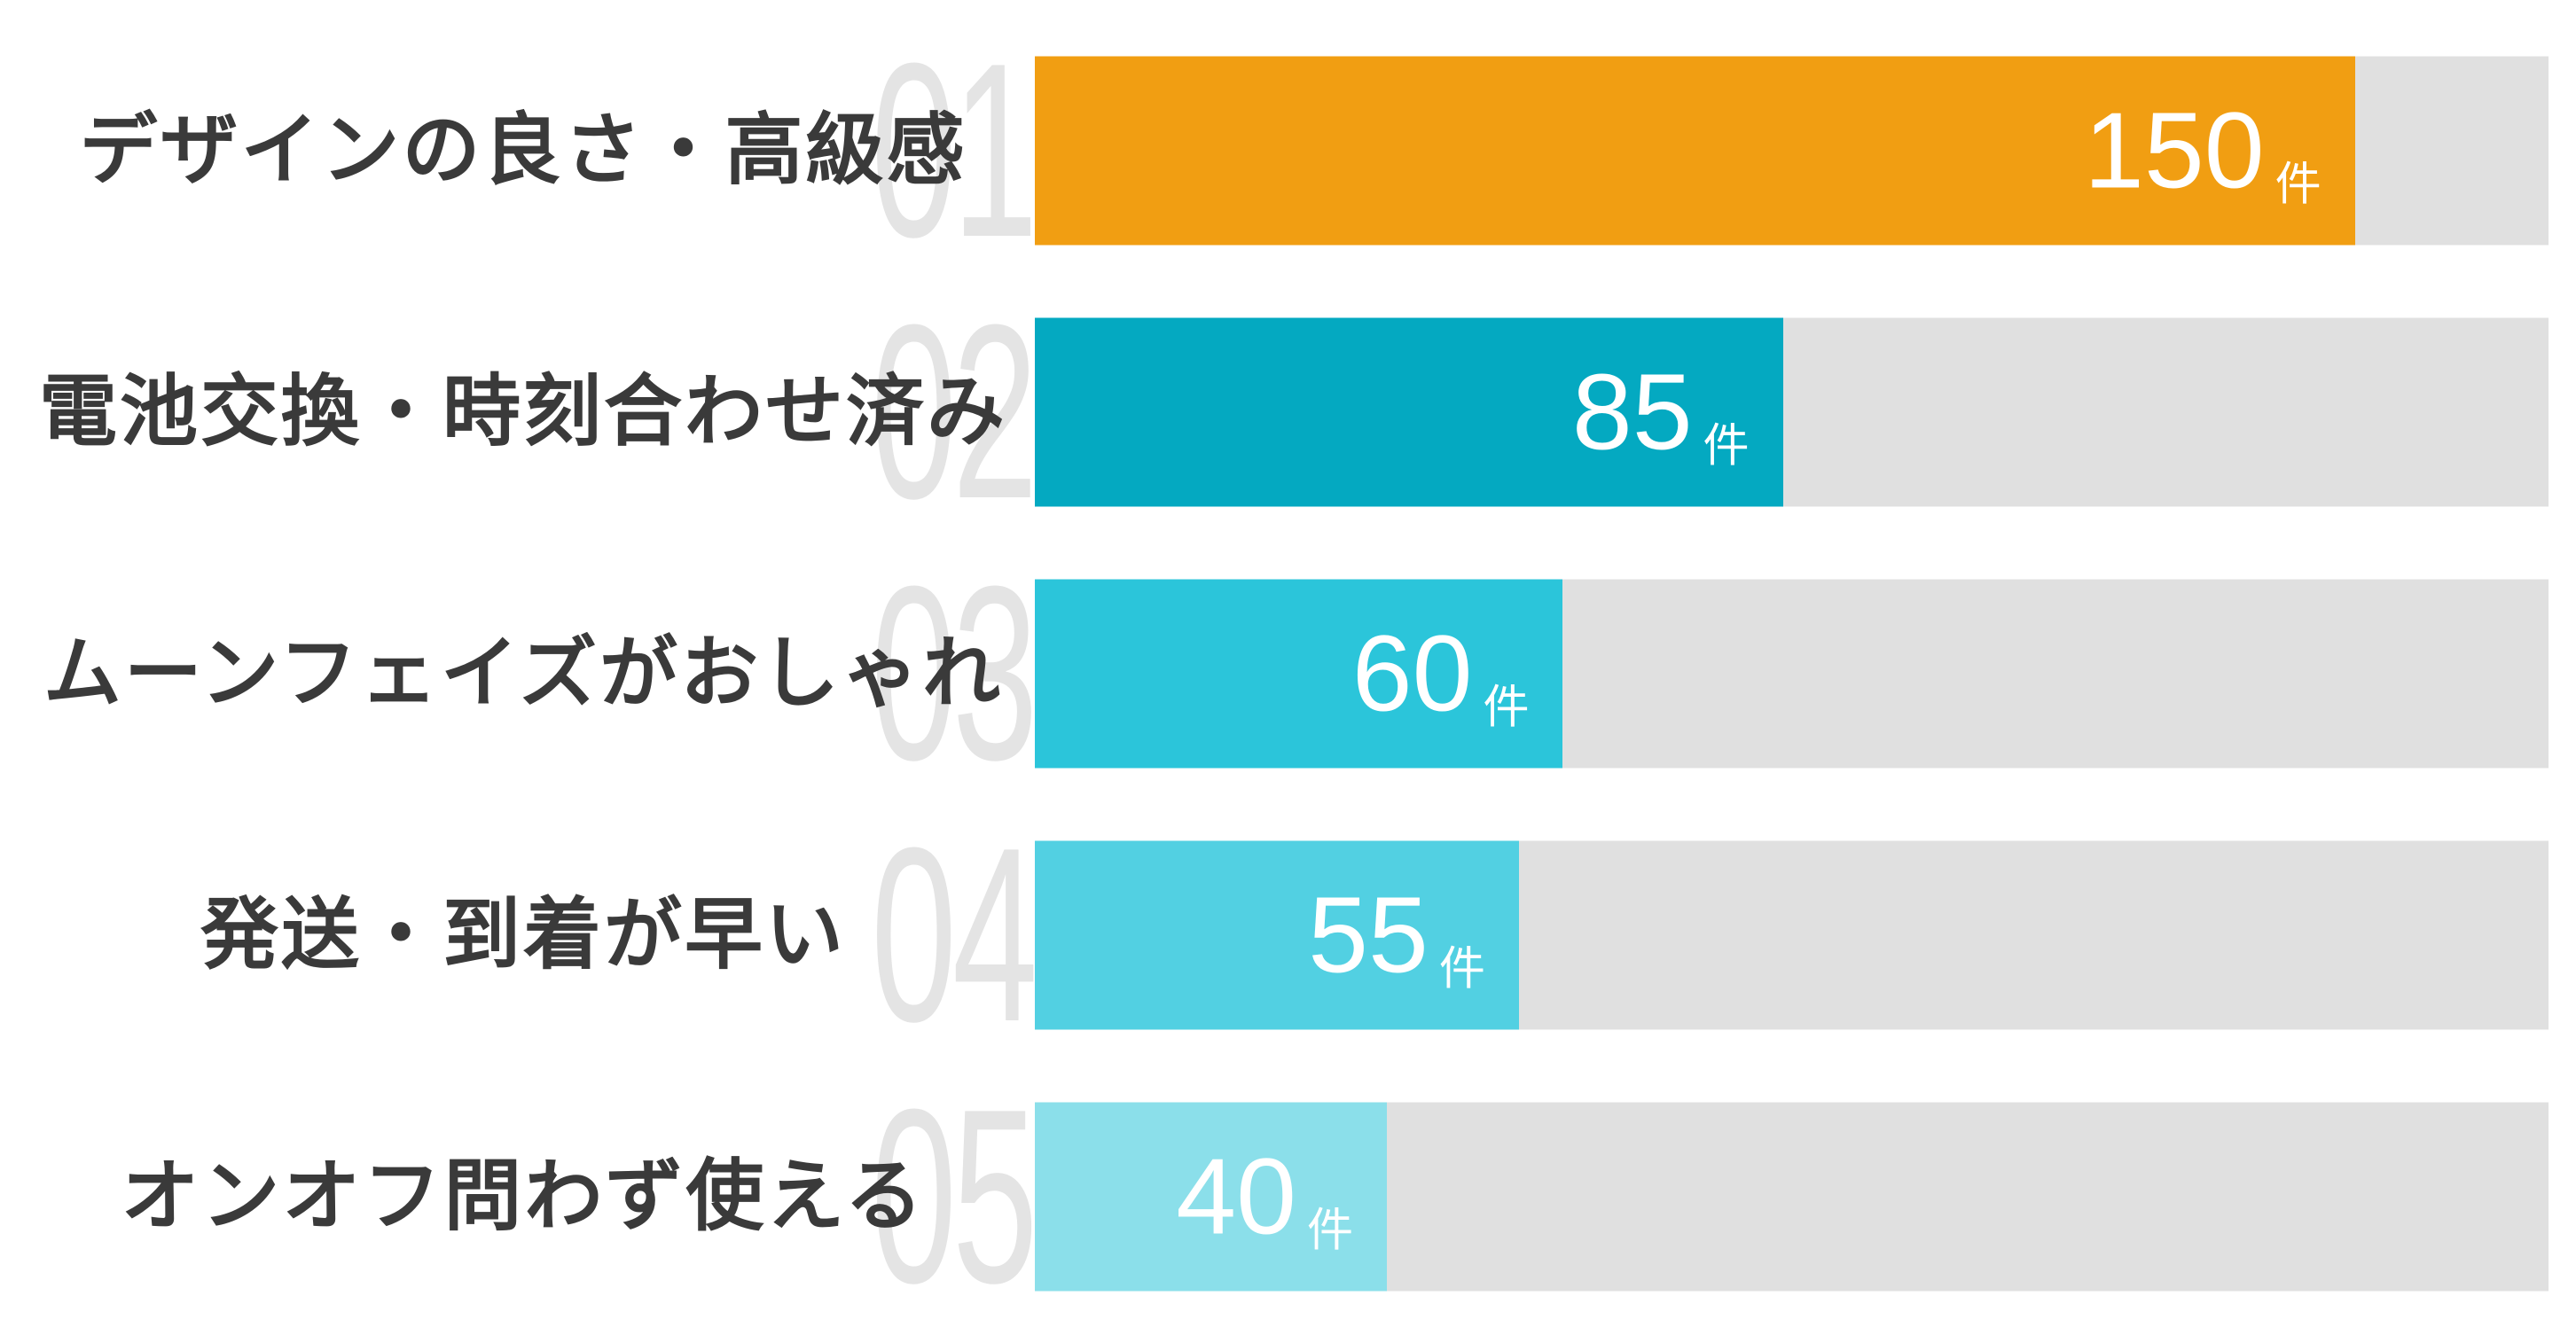 Image resolution: width=2576 pixels, height=1335 pixels. I want to click on bar-value: 85, so click(1632, 412).